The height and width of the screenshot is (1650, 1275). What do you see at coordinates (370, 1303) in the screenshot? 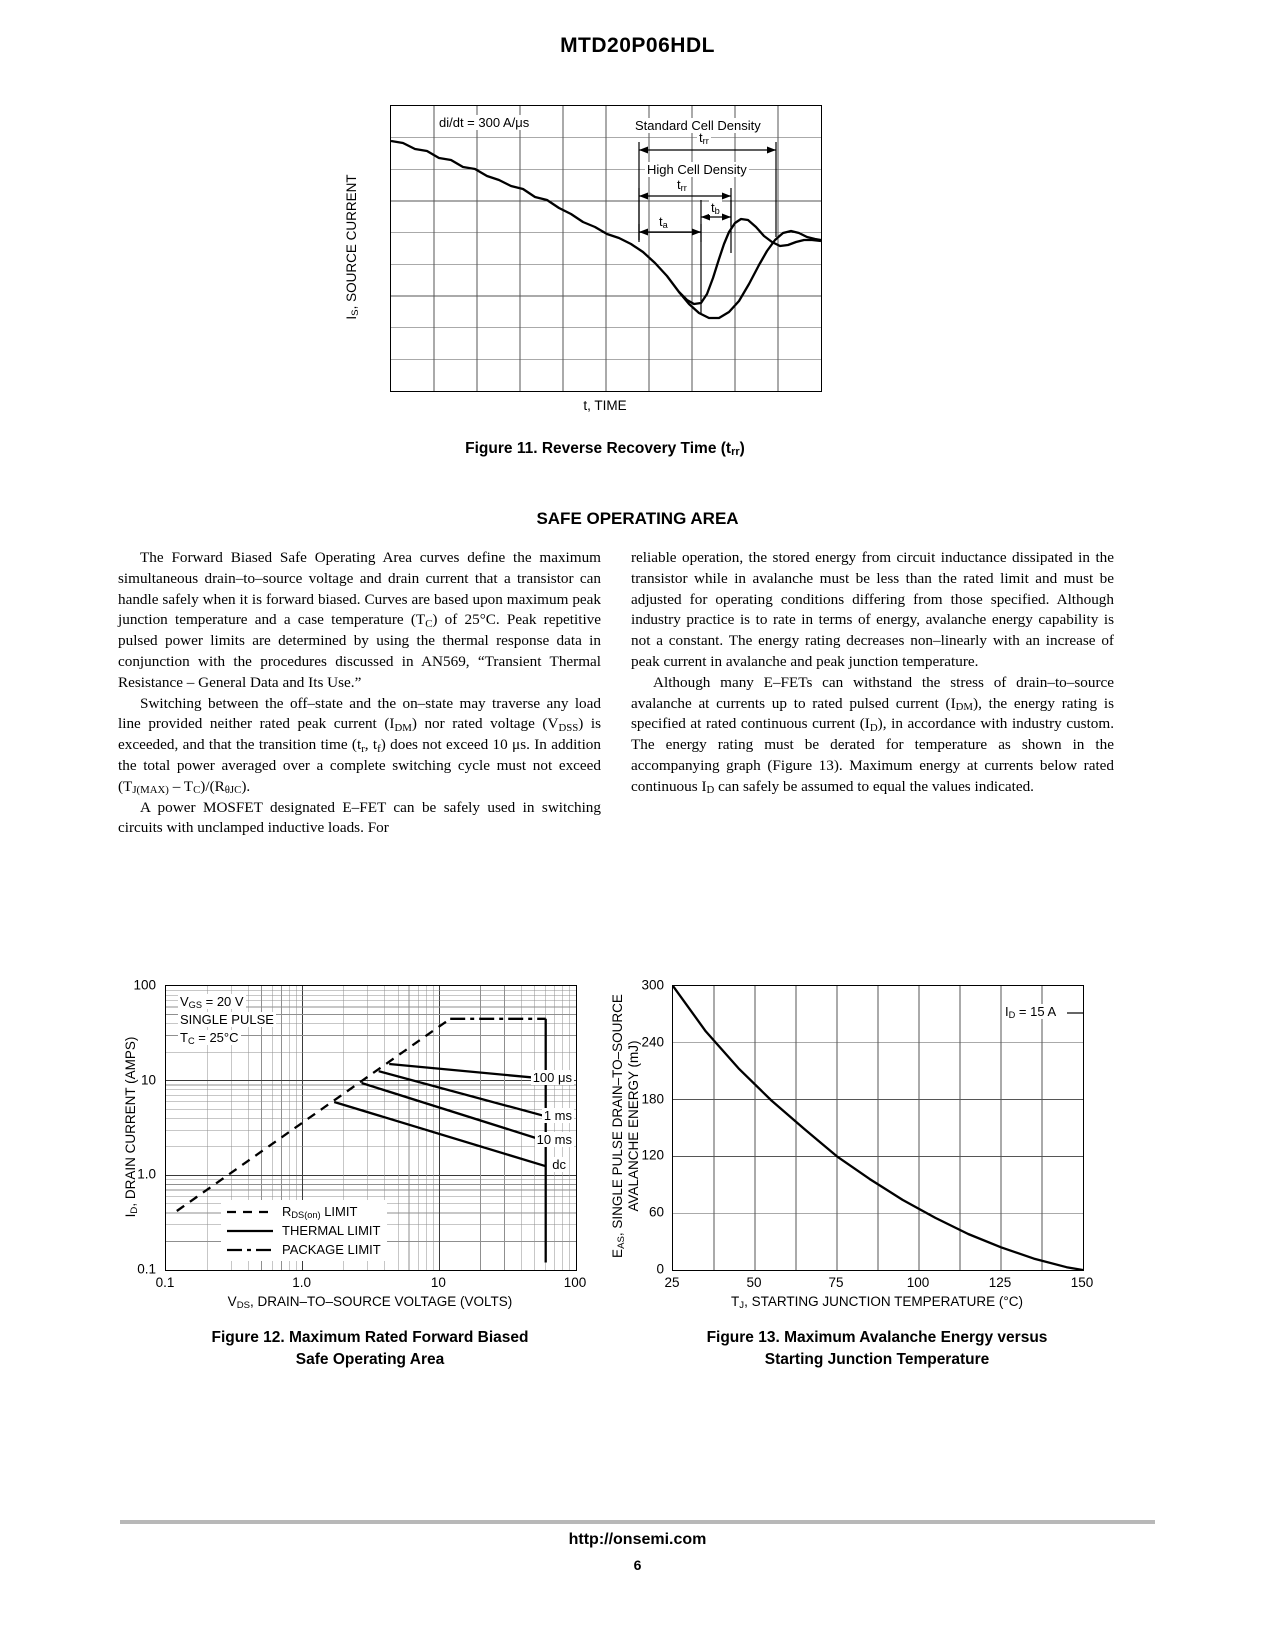
I see `fig12-x-axis-label: VDS, DRAIN–TO–SOURCE VOLTAGE (VOLTS)` at bounding box center [370, 1303].